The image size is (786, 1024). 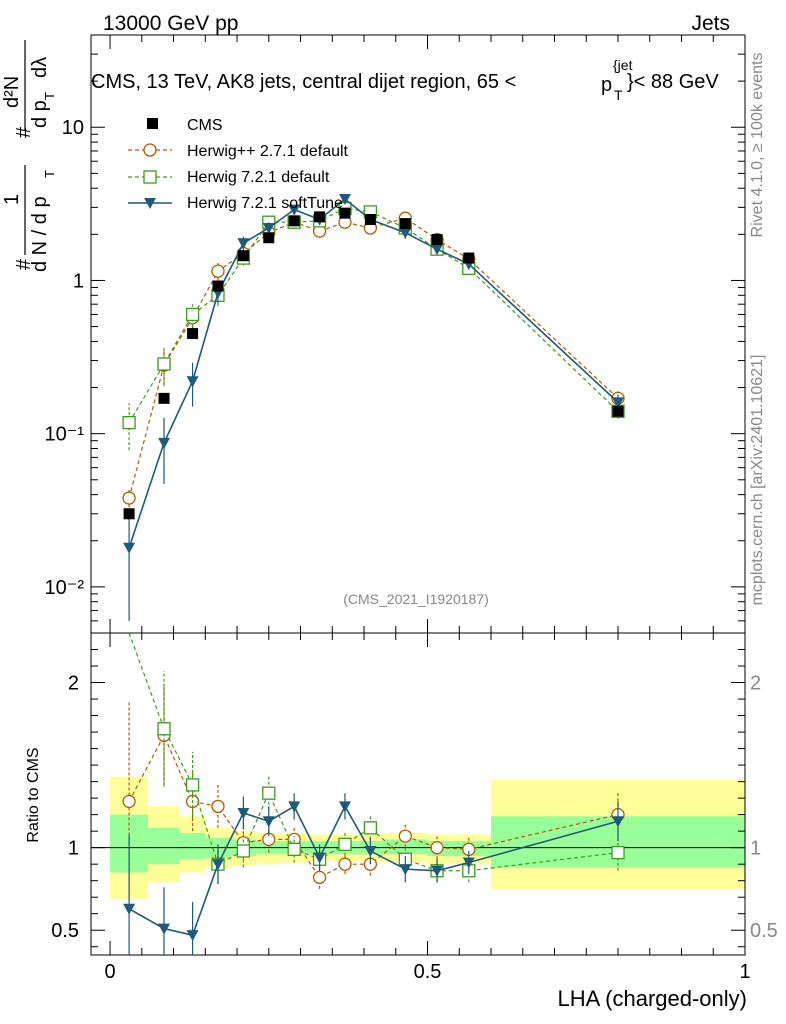 What do you see at coordinates (623, 65) in the screenshot?
I see `plot-title-sup: {jet` at bounding box center [623, 65].